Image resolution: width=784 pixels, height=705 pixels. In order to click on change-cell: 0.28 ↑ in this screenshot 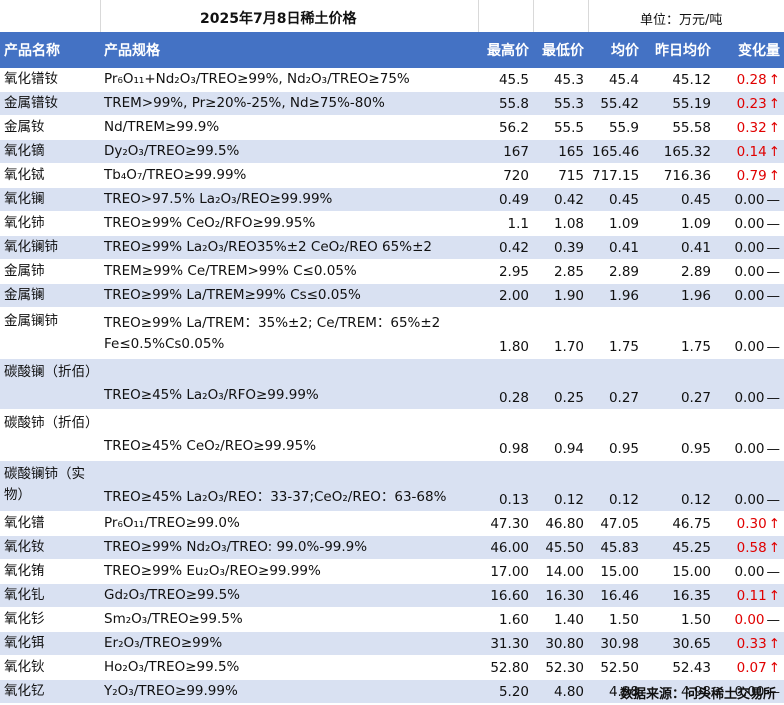, I will do `click(749, 80)`.